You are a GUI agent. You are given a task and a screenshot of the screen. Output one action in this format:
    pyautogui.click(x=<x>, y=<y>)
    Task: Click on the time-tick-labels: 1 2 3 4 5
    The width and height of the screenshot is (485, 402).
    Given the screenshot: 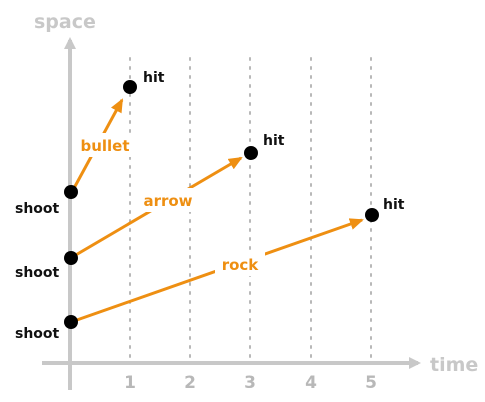 What is the action you would take?
    pyautogui.click(x=250, y=383)
    